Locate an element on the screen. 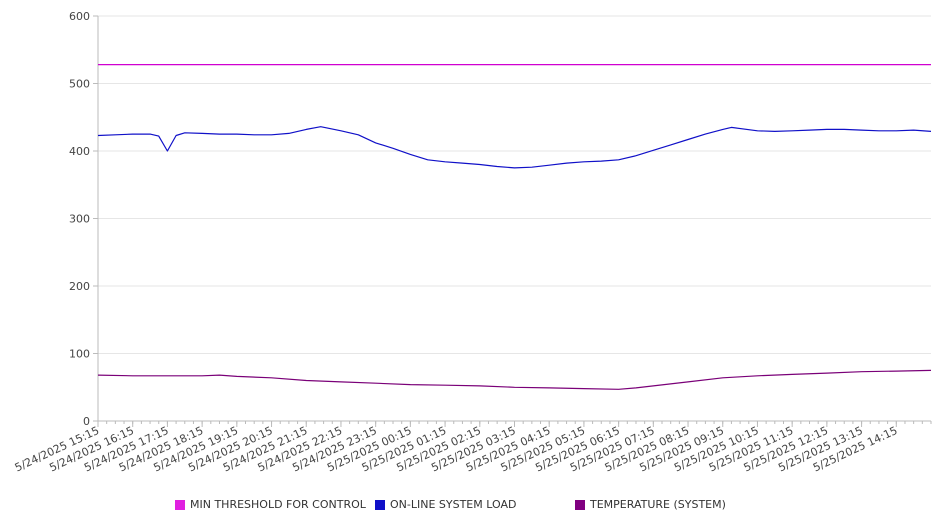 The width and height of the screenshot is (946, 526). y-tick-label: 500 is located at coordinates (79, 84).